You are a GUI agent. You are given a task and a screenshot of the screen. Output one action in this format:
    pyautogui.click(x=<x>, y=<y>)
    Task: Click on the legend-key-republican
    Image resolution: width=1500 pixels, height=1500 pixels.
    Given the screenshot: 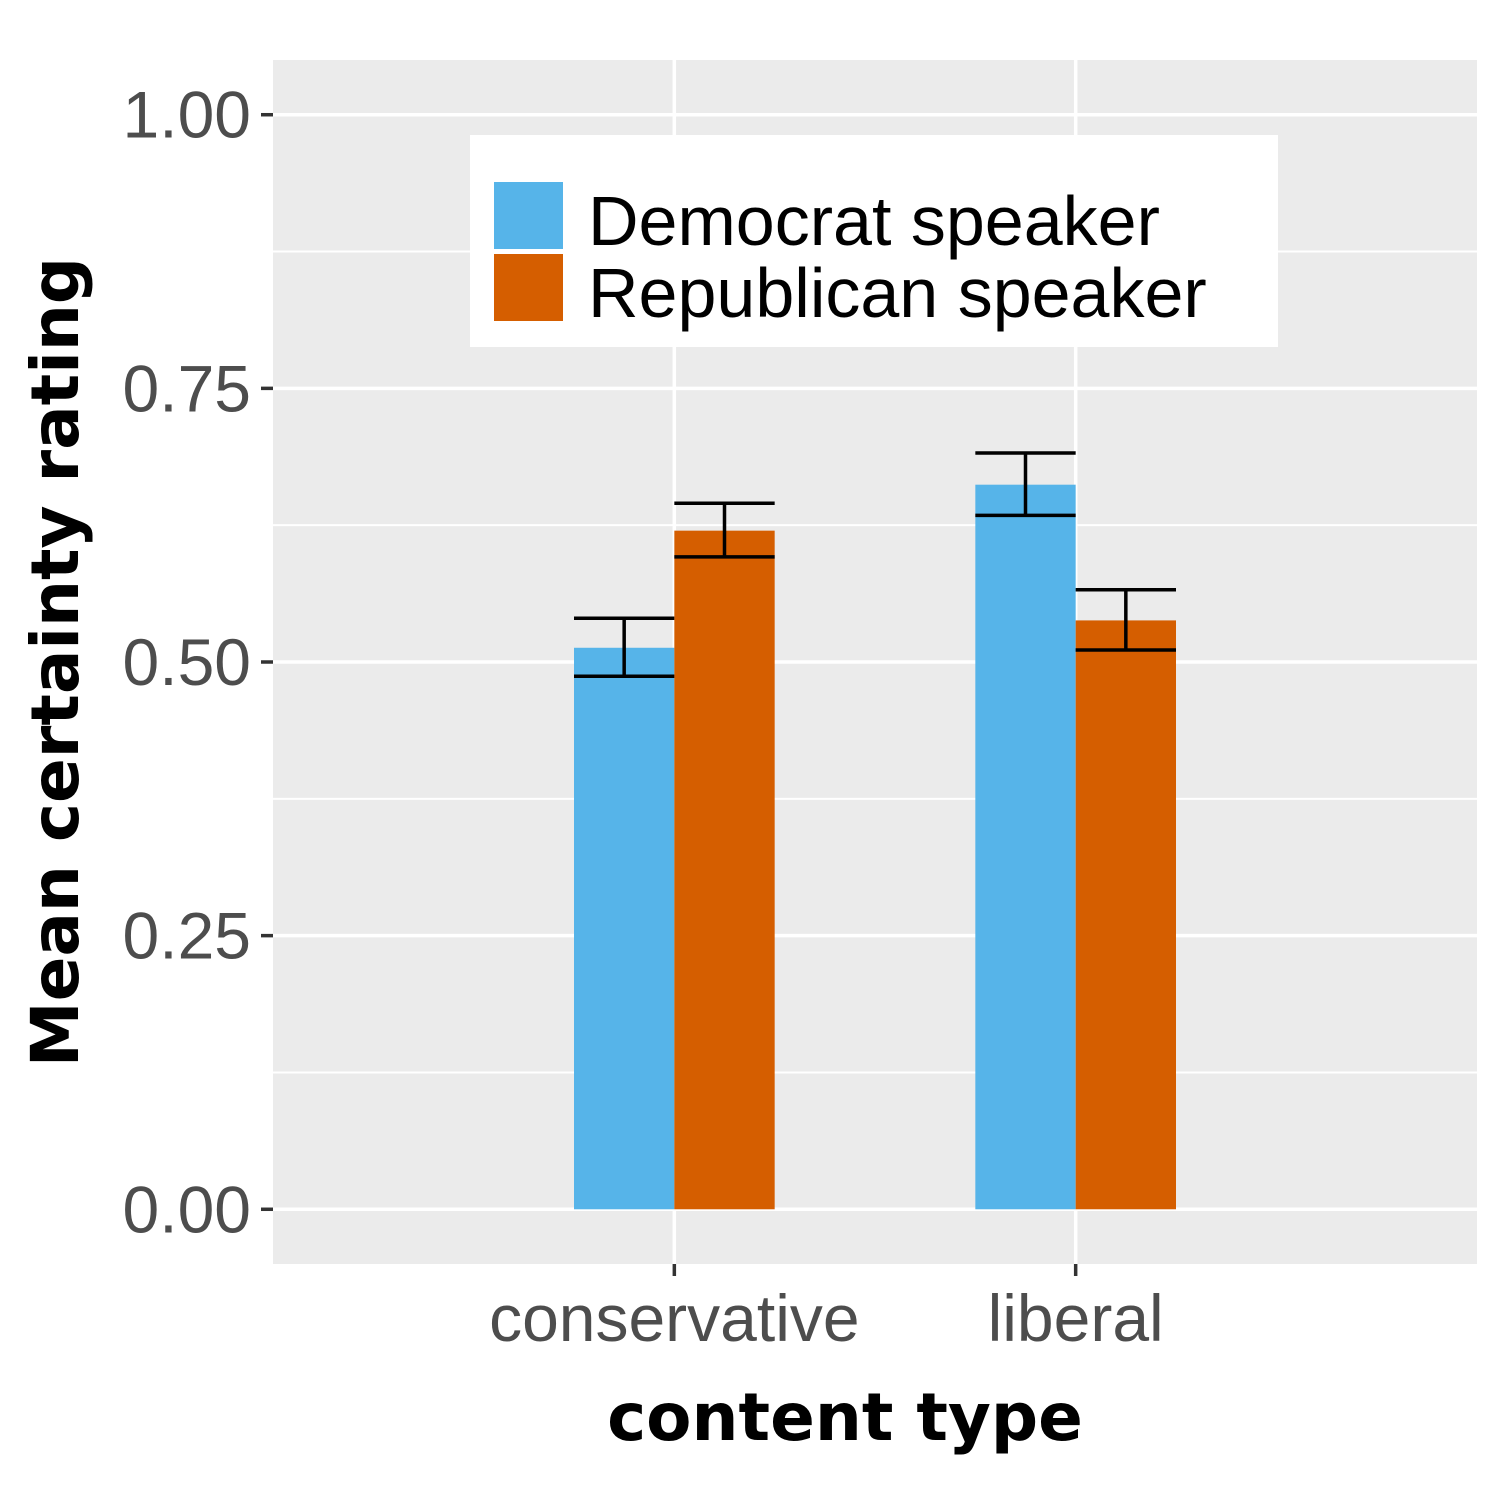 What is the action you would take?
    pyautogui.click(x=528, y=287)
    